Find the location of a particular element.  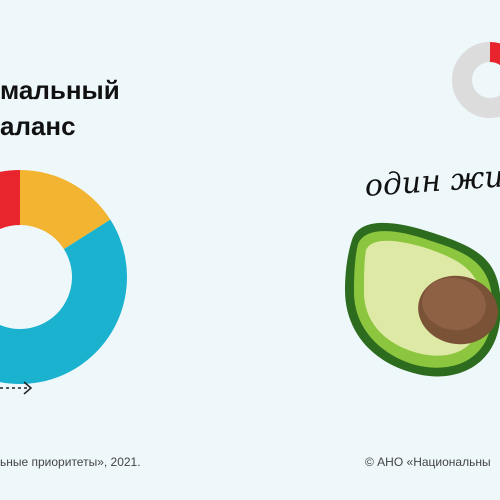

footer-right: © АНО «Национальны is located at coordinates (428, 462).